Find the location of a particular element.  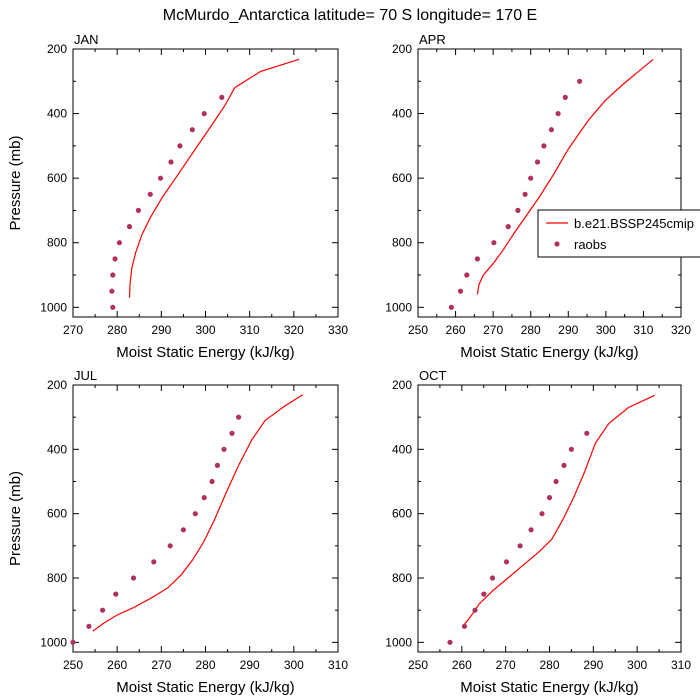

y-tick-label-apr: 600 is located at coordinates (402, 178).